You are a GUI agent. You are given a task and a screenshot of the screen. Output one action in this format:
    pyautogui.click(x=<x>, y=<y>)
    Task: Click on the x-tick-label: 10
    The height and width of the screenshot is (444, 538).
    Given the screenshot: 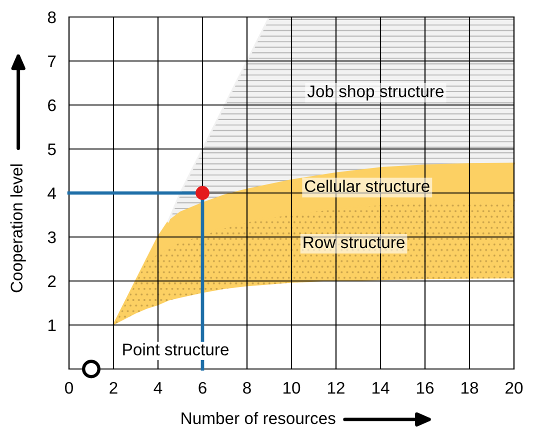 What is the action you would take?
    pyautogui.click(x=292, y=388)
    